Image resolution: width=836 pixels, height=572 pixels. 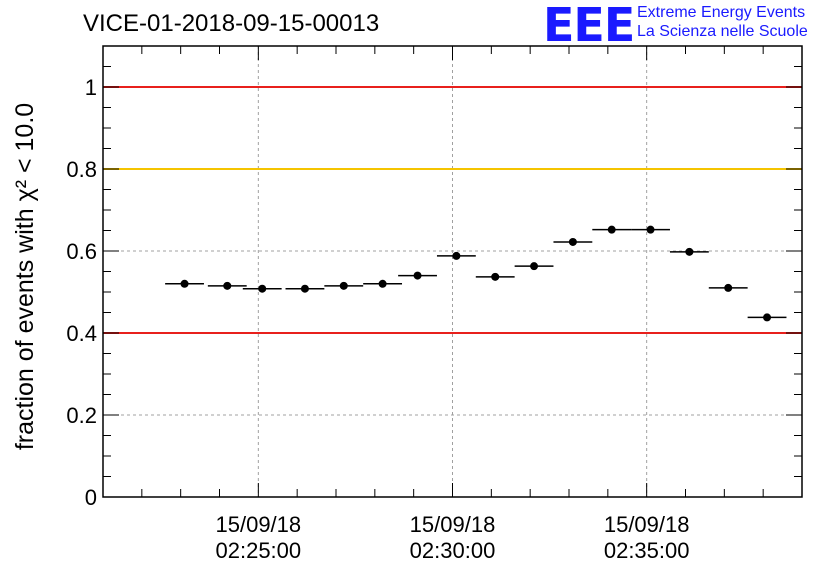 What do you see at coordinates (453, 550) in the screenshot?
I see `x-tick-label-time: 02:30:00` at bounding box center [453, 550].